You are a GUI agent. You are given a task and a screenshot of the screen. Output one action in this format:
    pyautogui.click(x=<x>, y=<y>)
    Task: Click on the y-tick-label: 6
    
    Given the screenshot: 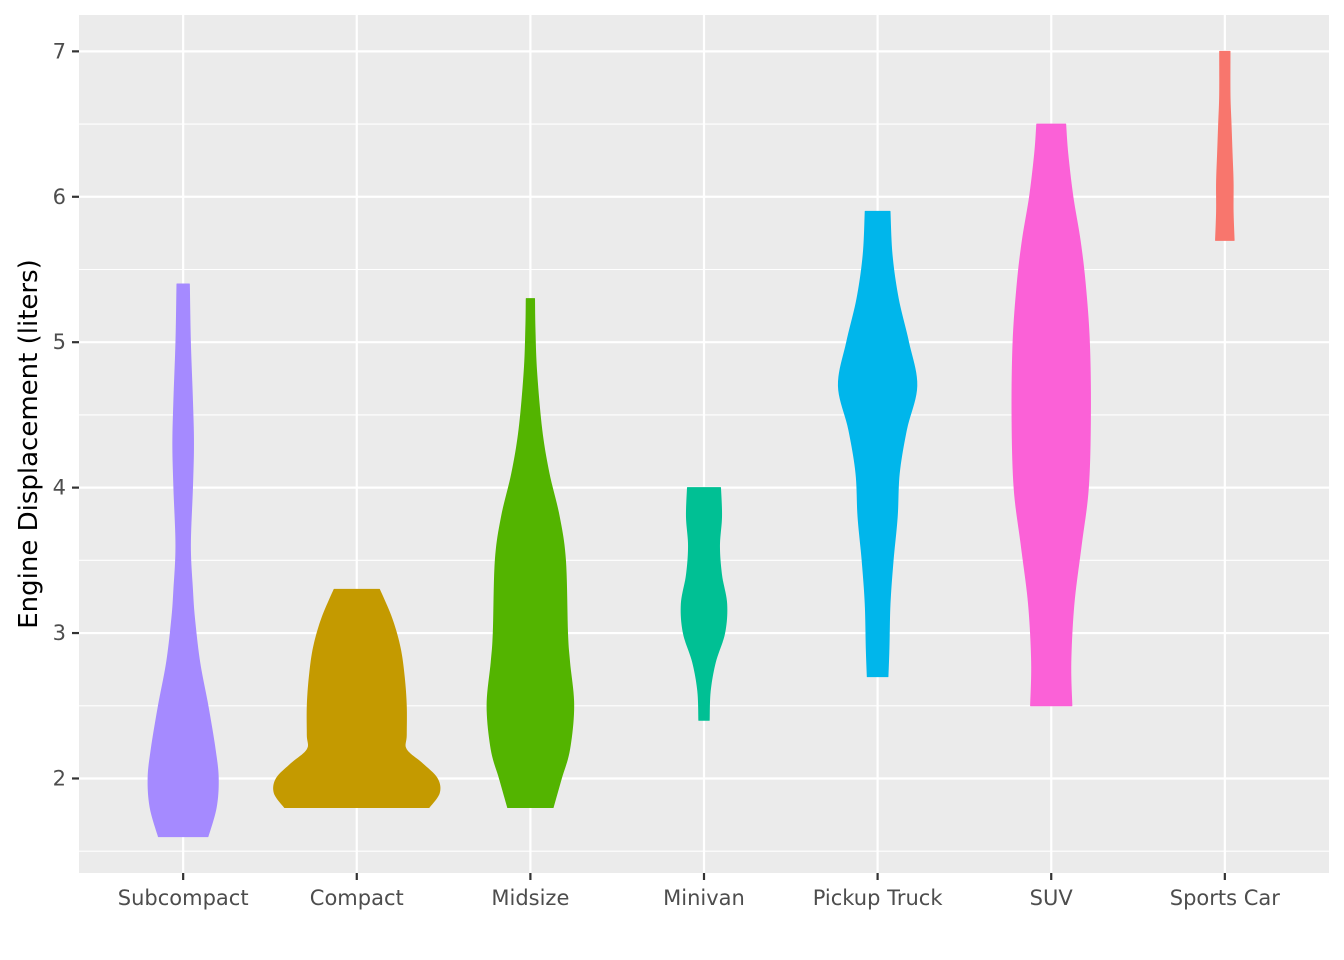 What is the action you would take?
    pyautogui.click(x=59, y=197)
    